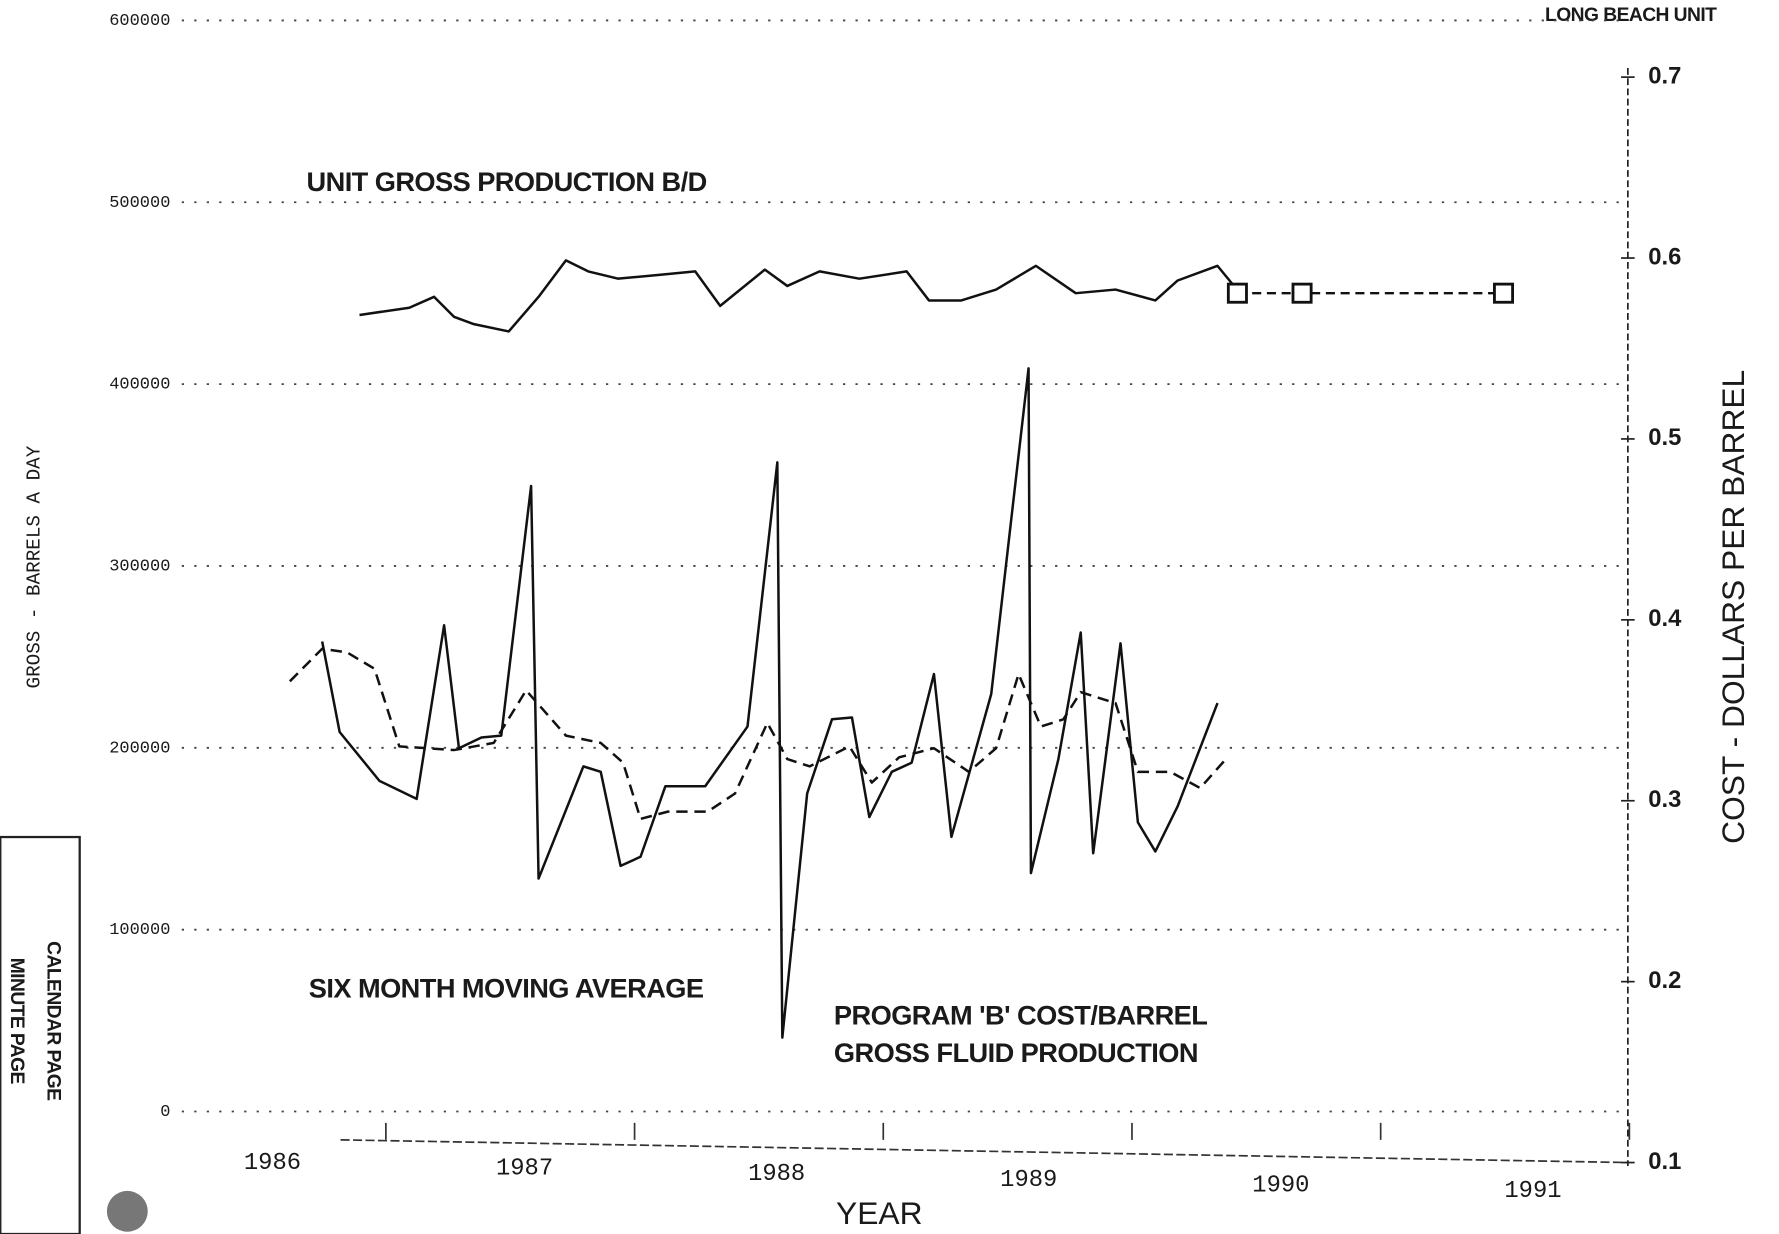 The image size is (1779, 1234). Describe the element at coordinates (139, 21) in the screenshot. I see `y-tick-label: 600000` at that location.